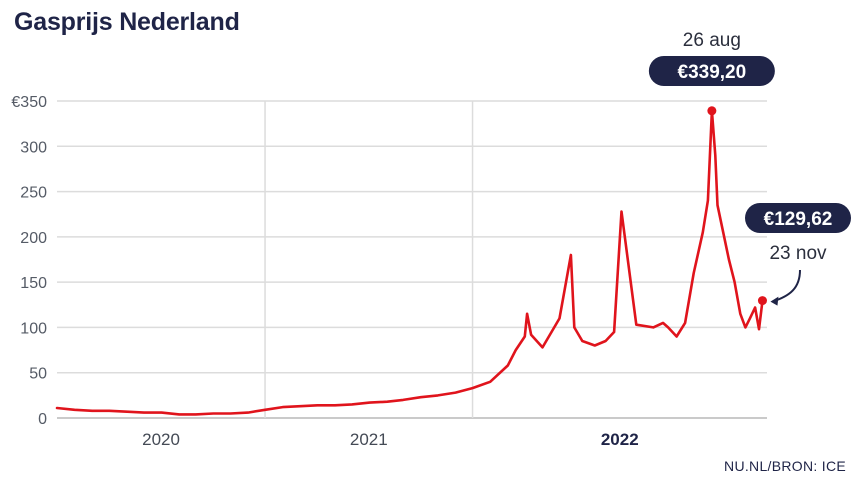  What do you see at coordinates (369, 439) in the screenshot?
I see `x-tick-label: 2021` at bounding box center [369, 439].